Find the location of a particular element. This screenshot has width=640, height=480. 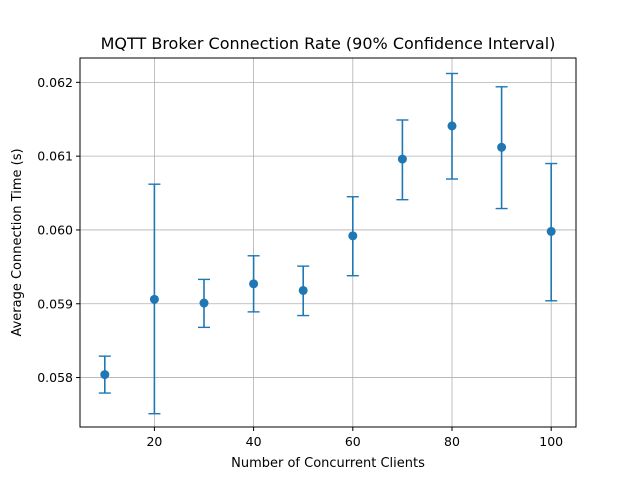

x-tick-label: 60 is located at coordinates (353, 441).